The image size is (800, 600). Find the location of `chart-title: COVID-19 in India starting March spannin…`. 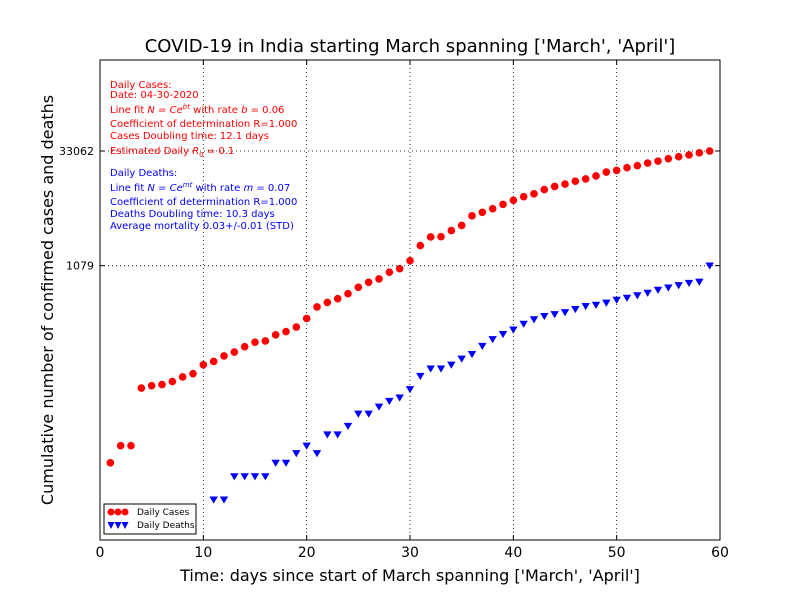

chart-title: COVID-19 in India starting March spannin… is located at coordinates (410, 46).